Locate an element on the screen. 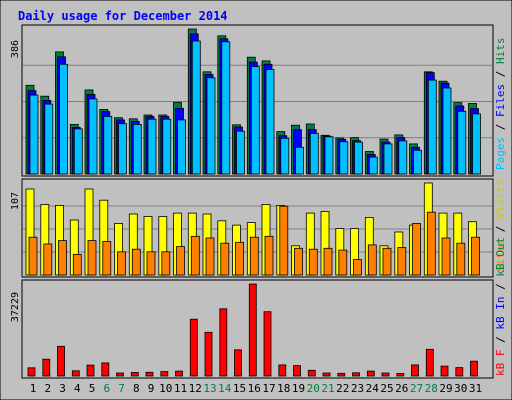  x-label-day-26: 26 is located at coordinates (401, 388).